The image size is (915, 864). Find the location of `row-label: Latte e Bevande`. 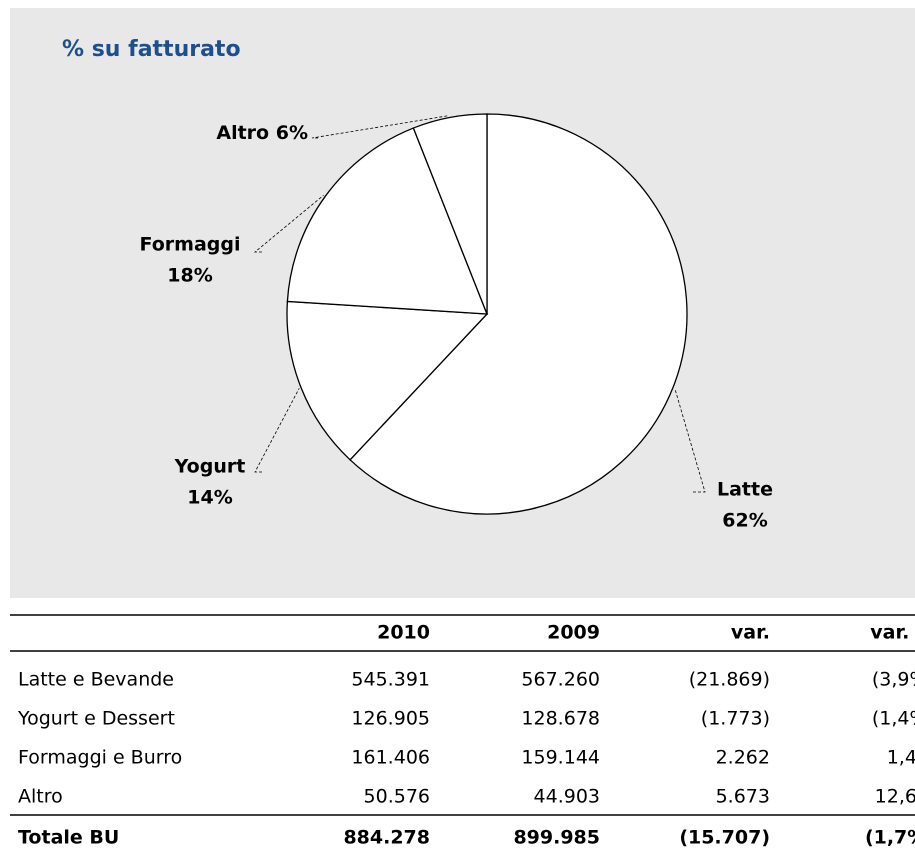

row-label: Latte e Bevande is located at coordinates (96, 680).